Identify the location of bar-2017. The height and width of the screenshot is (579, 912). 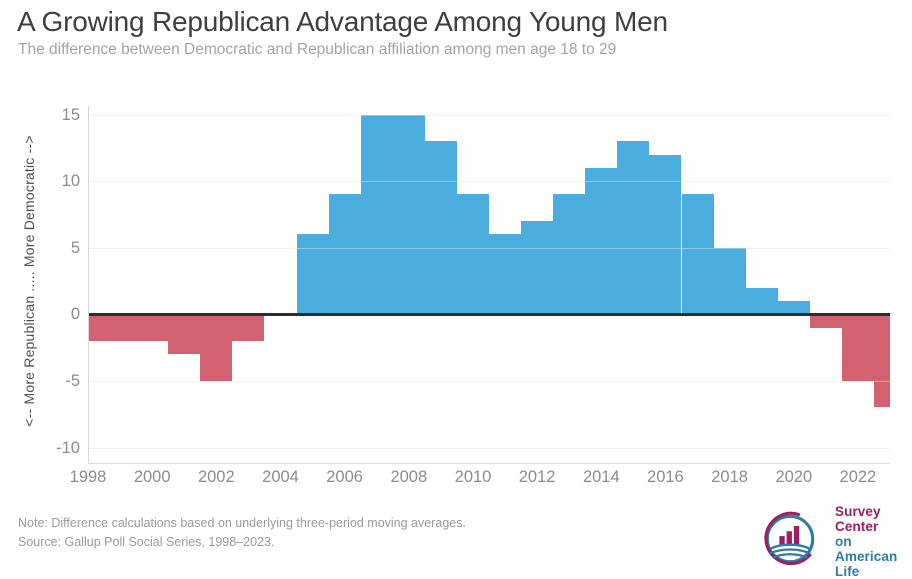
(697, 254).